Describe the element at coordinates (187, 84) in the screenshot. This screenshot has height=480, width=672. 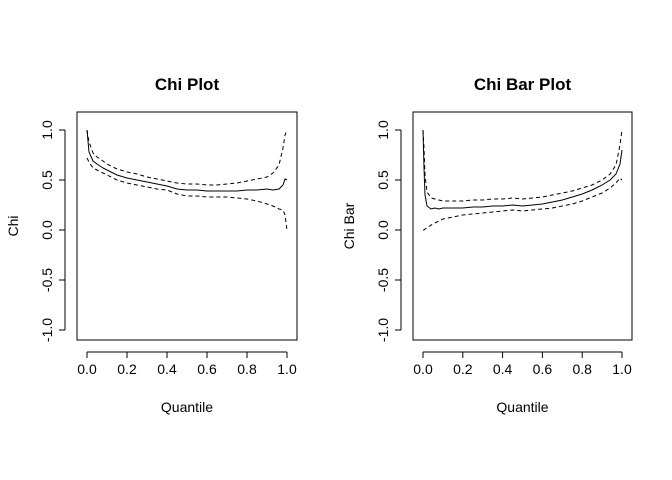
I see `chart-title: Chi Plot` at that location.